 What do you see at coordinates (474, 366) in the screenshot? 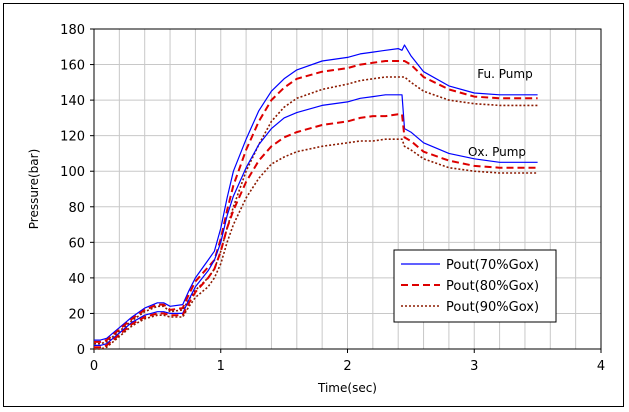
I see `x-tick-label: 3` at bounding box center [474, 366].